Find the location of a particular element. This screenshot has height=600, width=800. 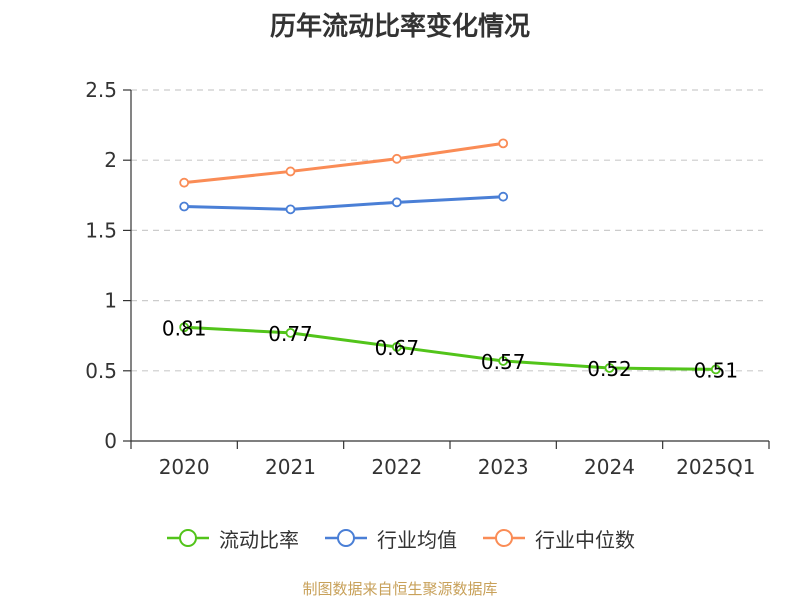

y-tick-label: 2.5 is located at coordinates (101, 90).